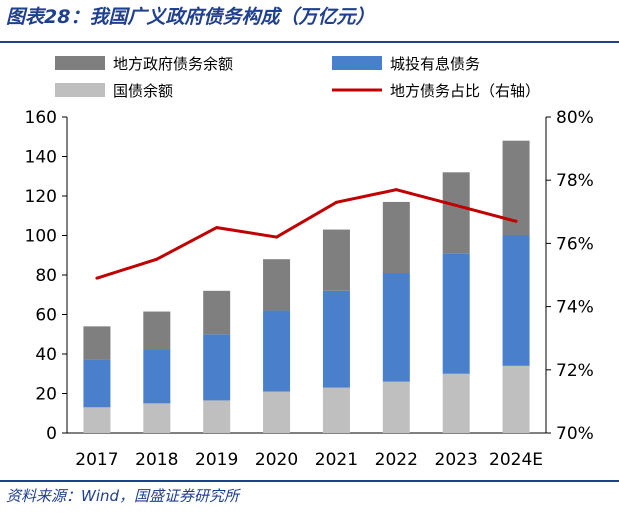 This screenshot has height=519, width=619. What do you see at coordinates (96, 460) in the screenshot?
I see `x-tick-label: 2017` at bounding box center [96, 460].